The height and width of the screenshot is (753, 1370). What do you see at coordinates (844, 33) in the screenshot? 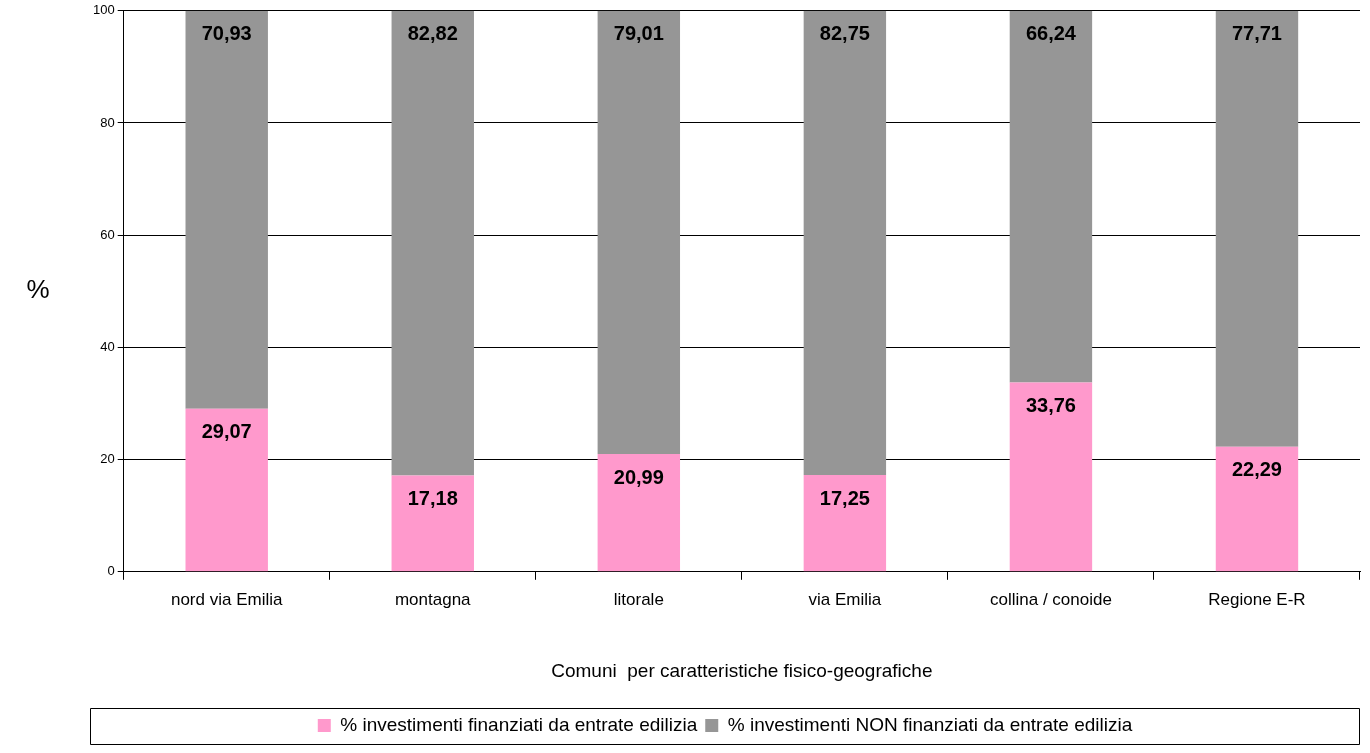
I see `data-label: 82,75` at bounding box center [844, 33].